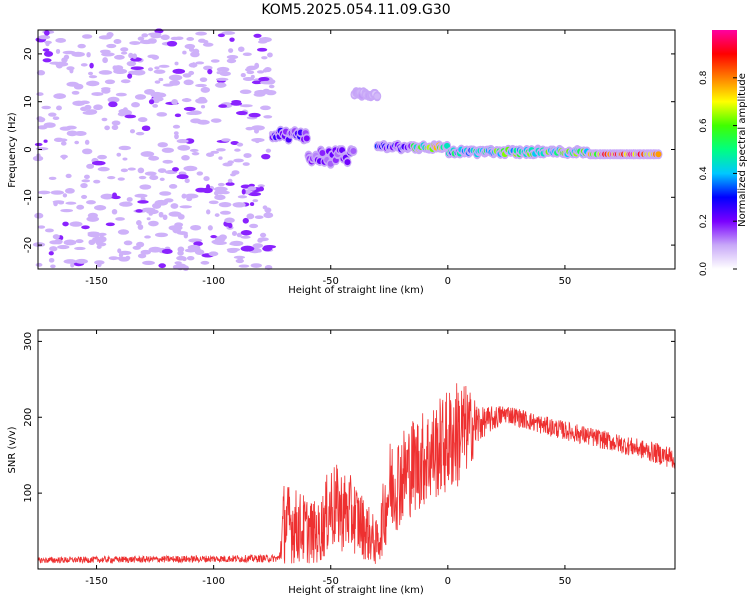 The width and height of the screenshot is (750, 600). What do you see at coordinates (724, 149) in the screenshot?
I see `colorbar-gradient` at bounding box center [724, 149].